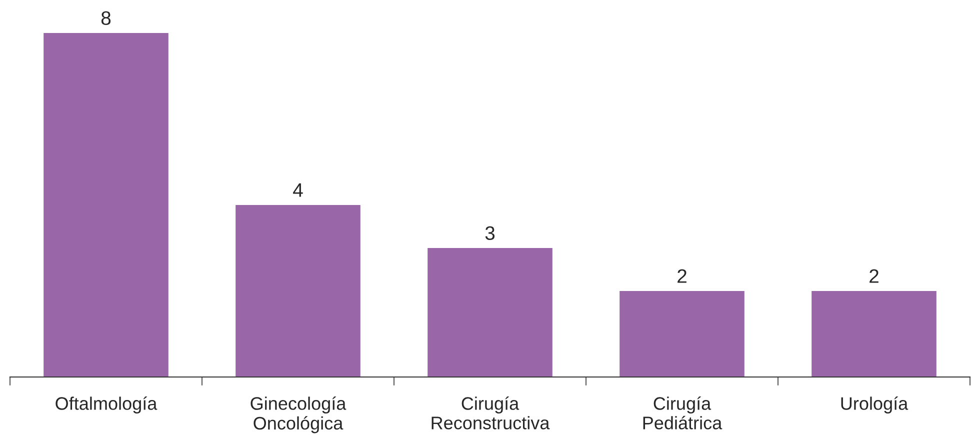 The width and height of the screenshot is (974, 435). I want to click on data-label: 8, so click(106, 18).